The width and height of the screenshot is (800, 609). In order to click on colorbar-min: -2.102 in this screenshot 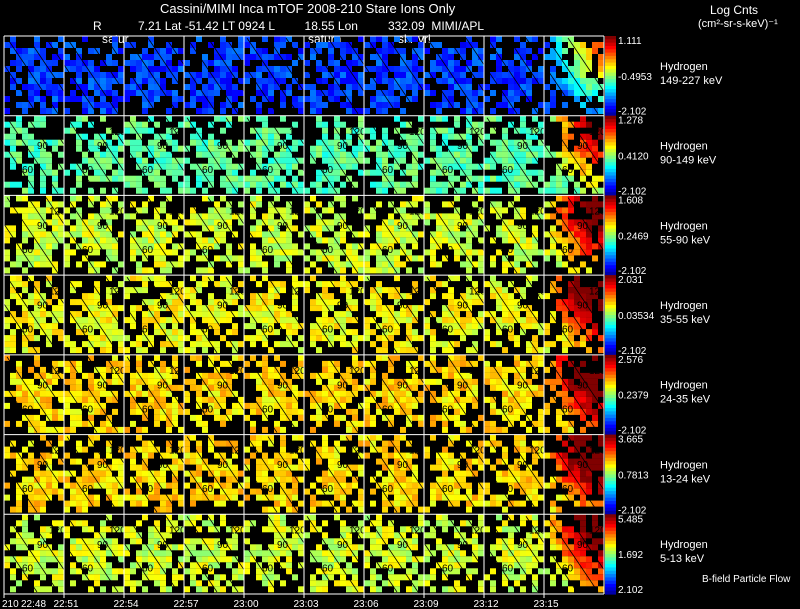, I will do `click(632, 271)`.